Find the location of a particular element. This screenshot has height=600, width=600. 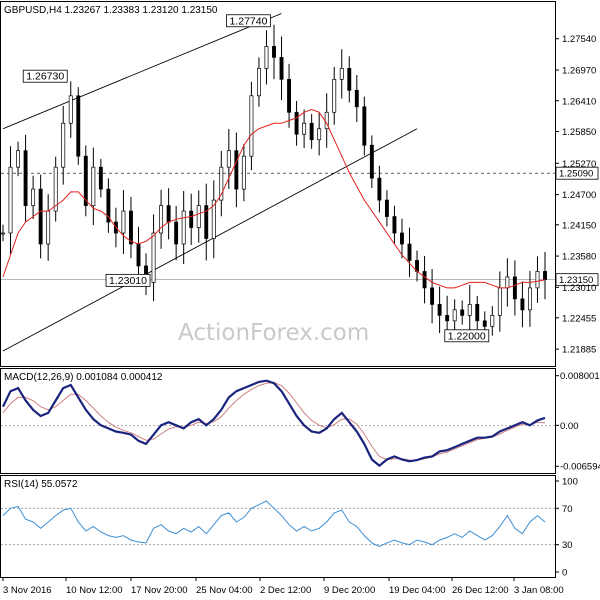

annotation-label: 1.27740 is located at coordinates (248, 21).